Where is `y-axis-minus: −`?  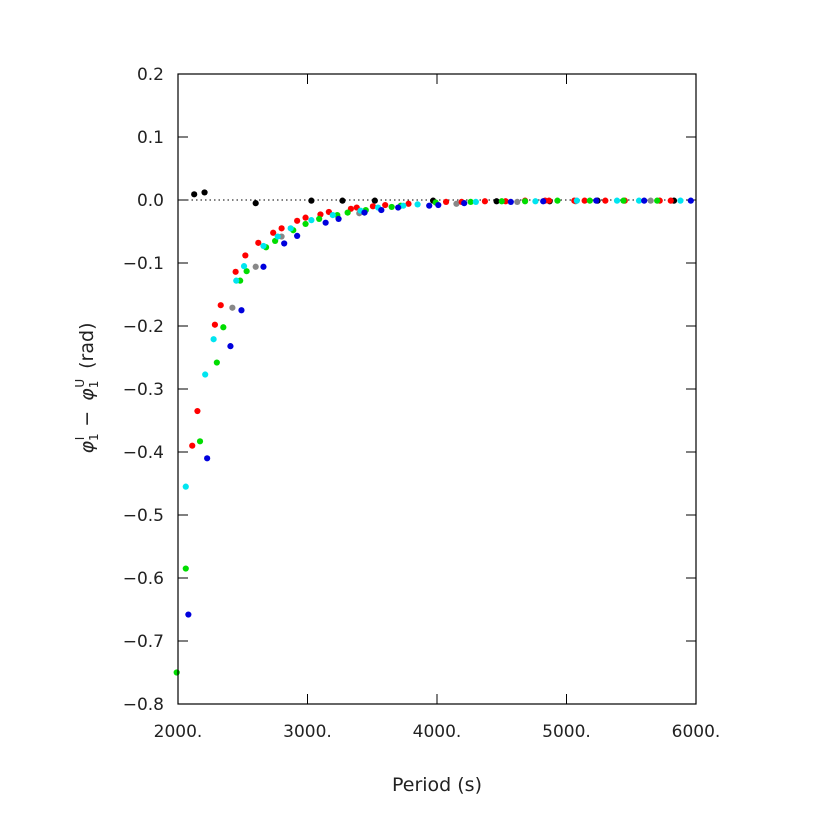
y-axis-minus: − is located at coordinates (87, 419).